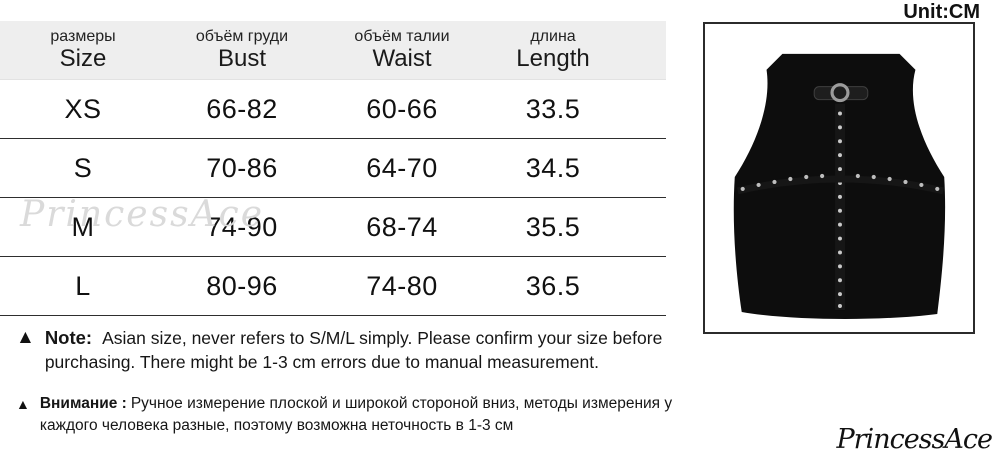  What do you see at coordinates (553, 285) in the screenshot?
I see `cell-length: 36.5` at bounding box center [553, 285].